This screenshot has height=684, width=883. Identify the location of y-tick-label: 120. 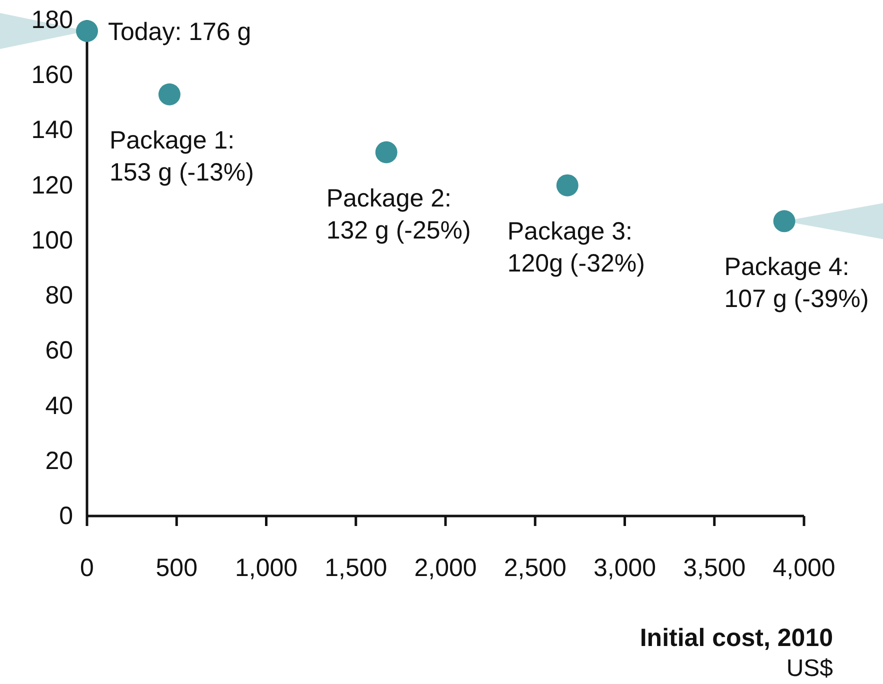
(52, 185).